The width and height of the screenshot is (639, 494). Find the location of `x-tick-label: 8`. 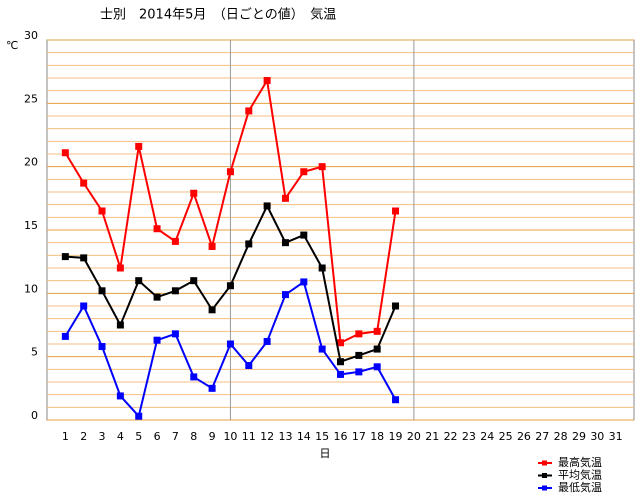

x-tick-label: 8 is located at coordinates (193, 436).